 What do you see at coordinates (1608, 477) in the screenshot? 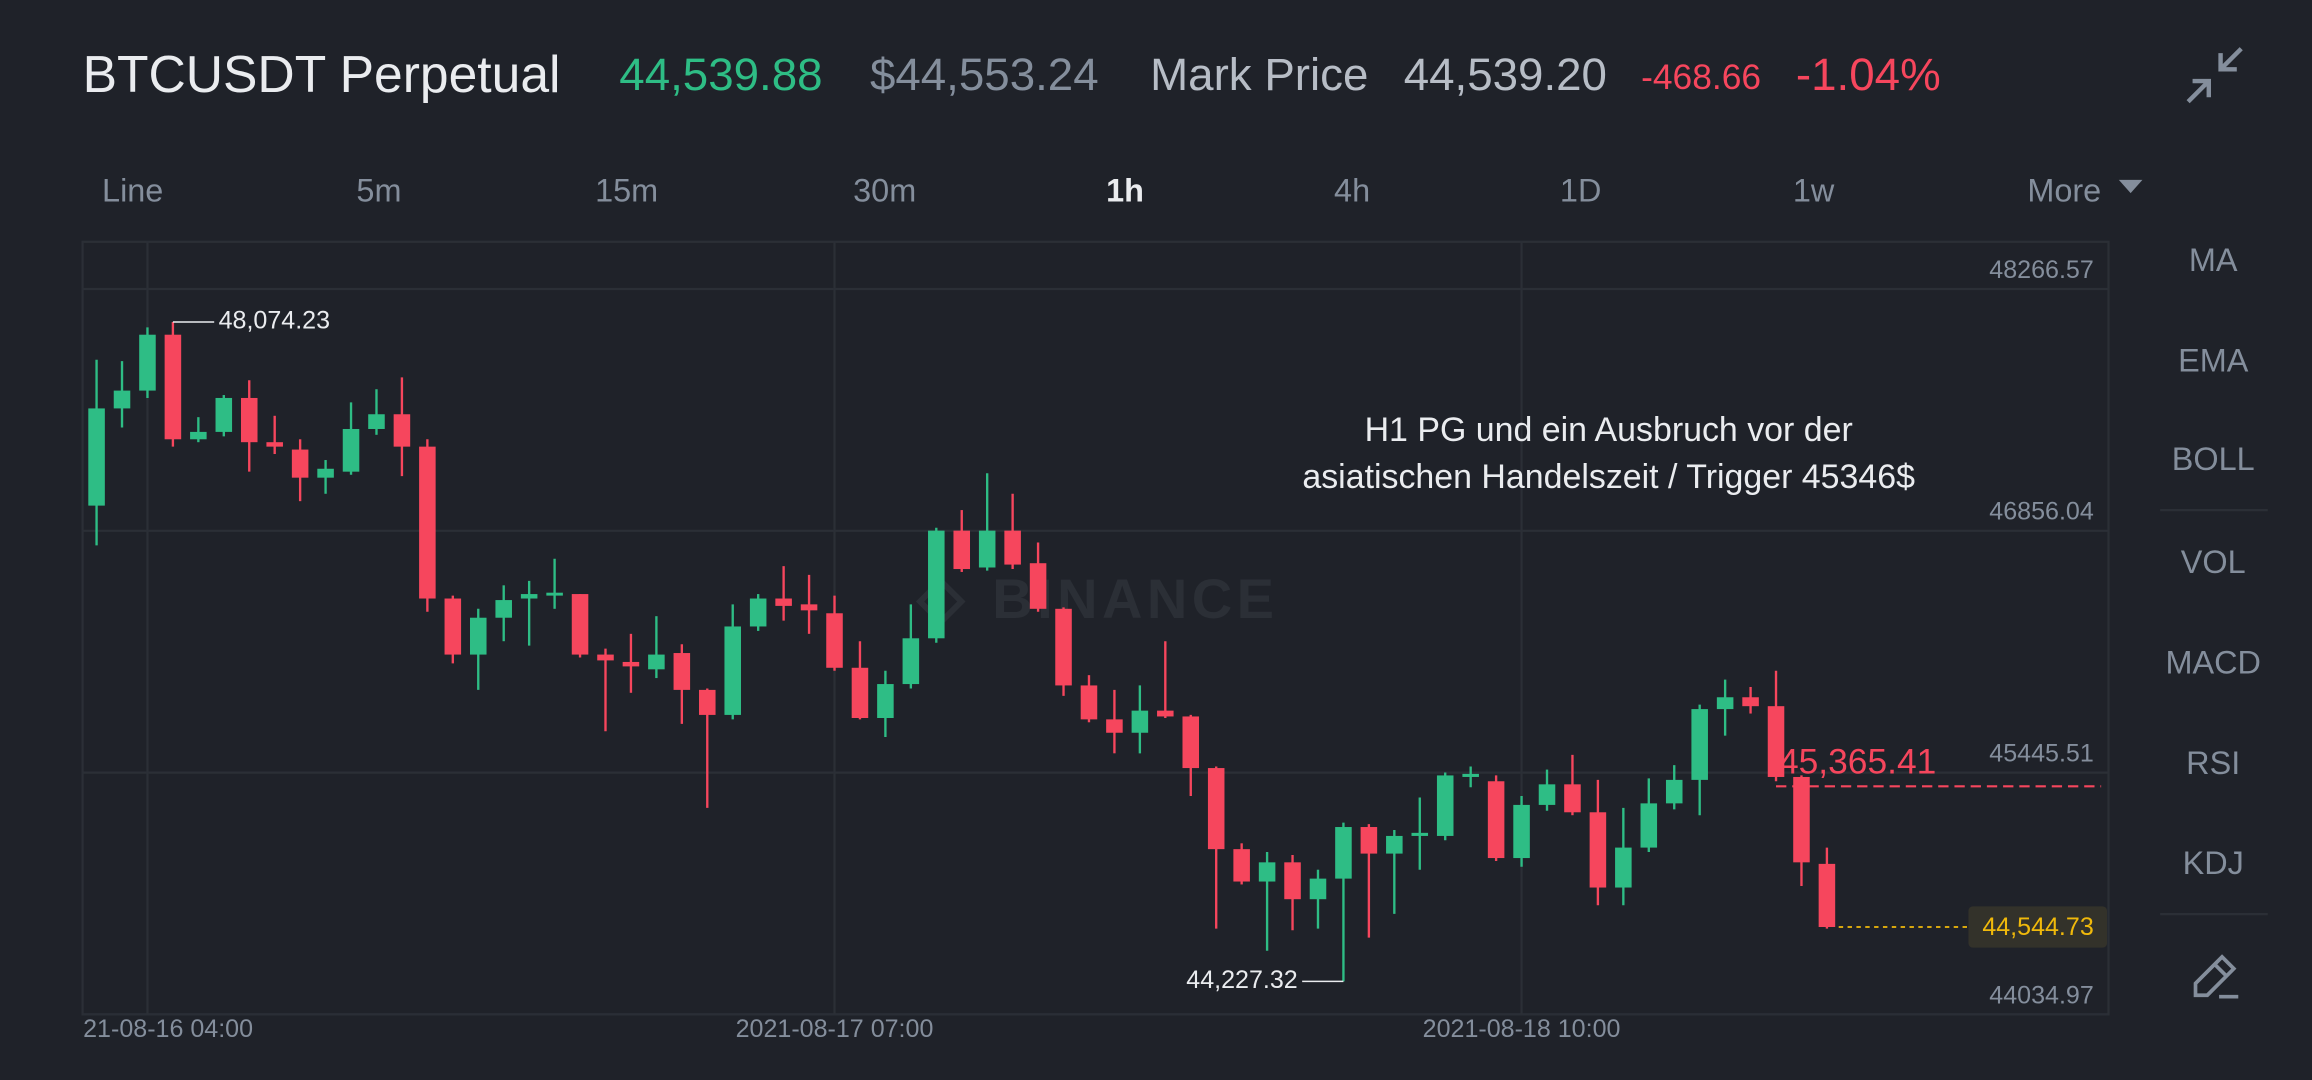
I see `annotation-text: asiatischen Handelszeit / Trigger 45346$` at bounding box center [1608, 477].